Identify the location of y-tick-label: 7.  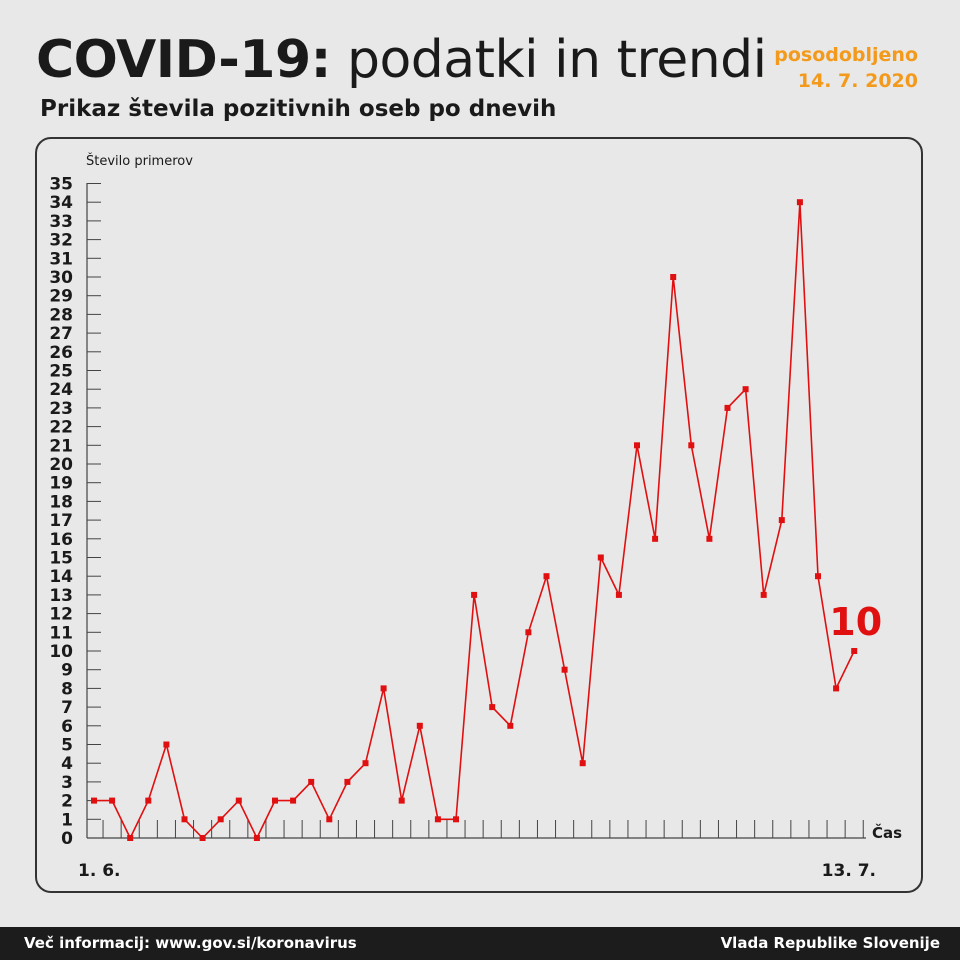
(67, 708).